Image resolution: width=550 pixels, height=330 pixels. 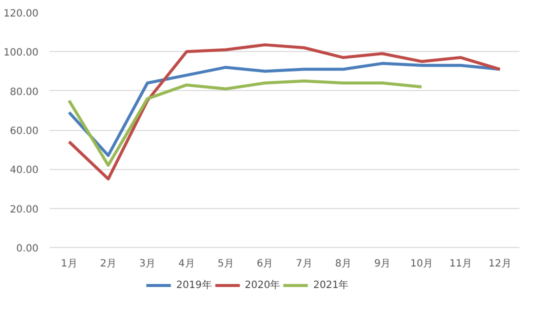 I want to click on y-tick-label: 60.00, so click(x=24, y=131).